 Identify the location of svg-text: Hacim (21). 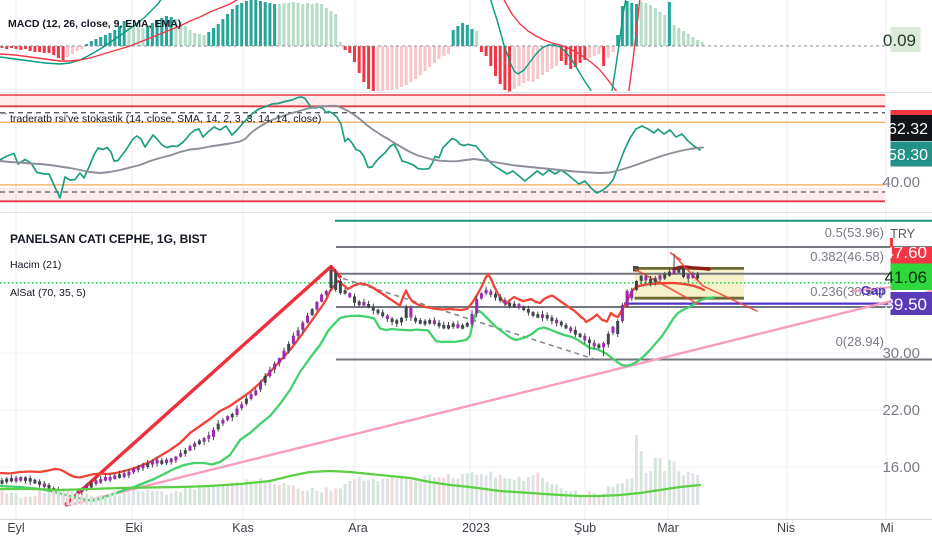
(35, 265).